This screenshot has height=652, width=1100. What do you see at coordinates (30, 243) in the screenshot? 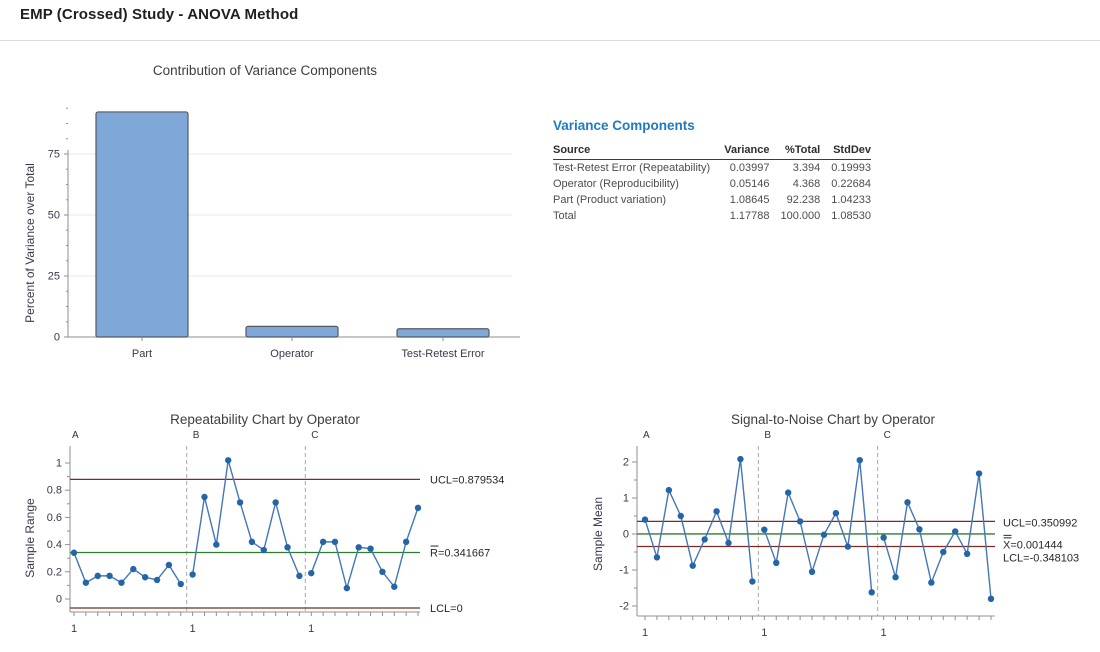
I see `y-axis-label: Percent of Variance over Total` at bounding box center [30, 243].